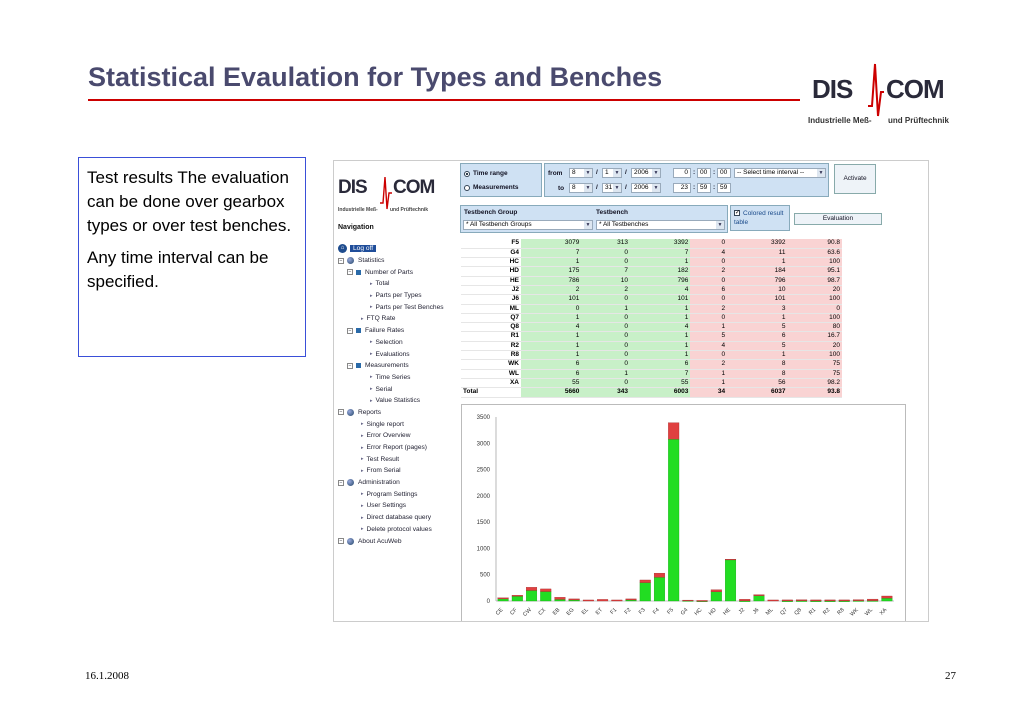  What do you see at coordinates (400, 436) in the screenshot?
I see `nav-item-error-overview: ▸ Error Overview` at bounding box center [400, 436].